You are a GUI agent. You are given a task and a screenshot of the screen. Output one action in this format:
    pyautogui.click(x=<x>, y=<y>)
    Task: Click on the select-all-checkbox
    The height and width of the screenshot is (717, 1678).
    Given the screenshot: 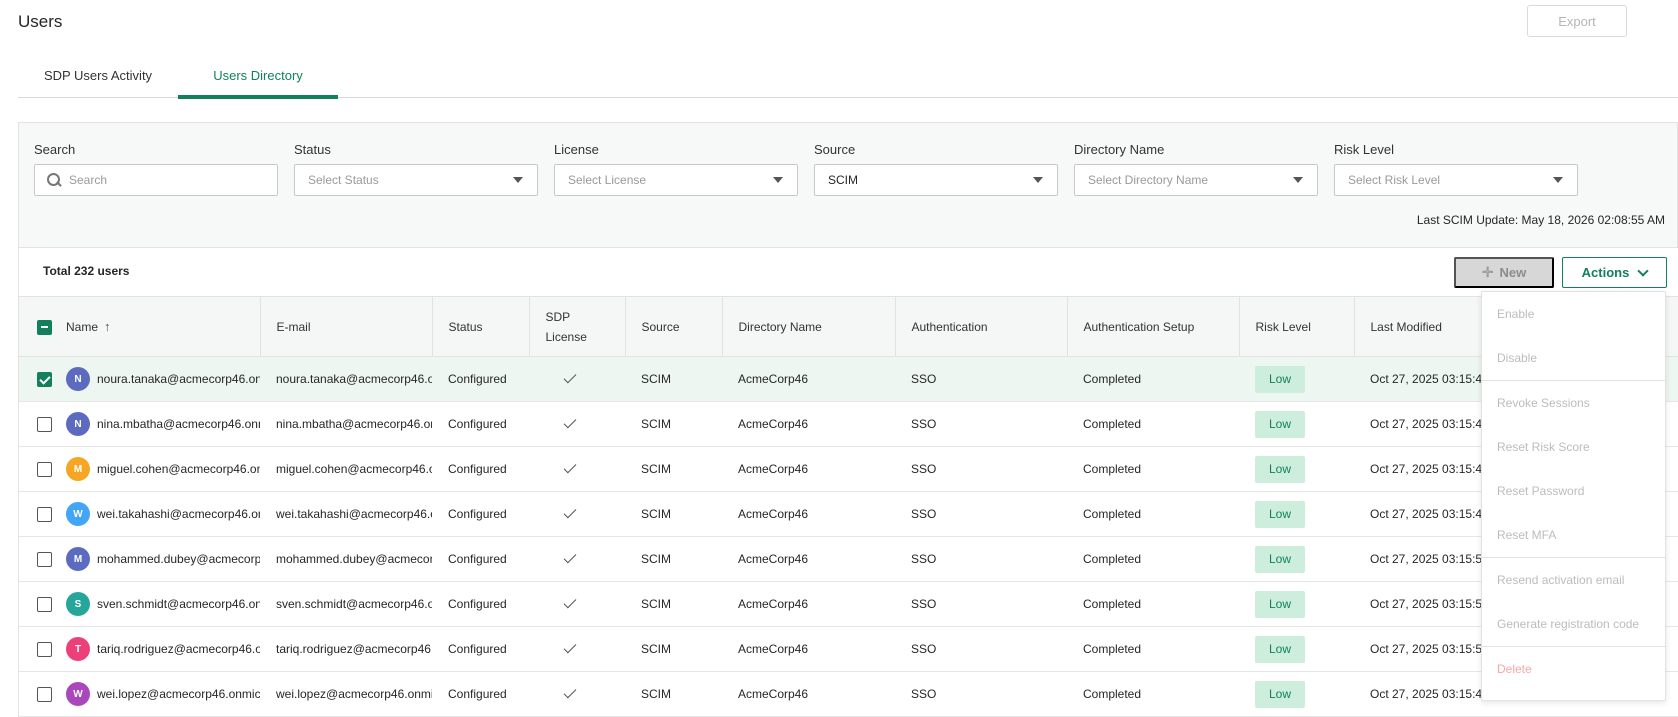 What is the action you would take?
    pyautogui.click(x=44, y=327)
    